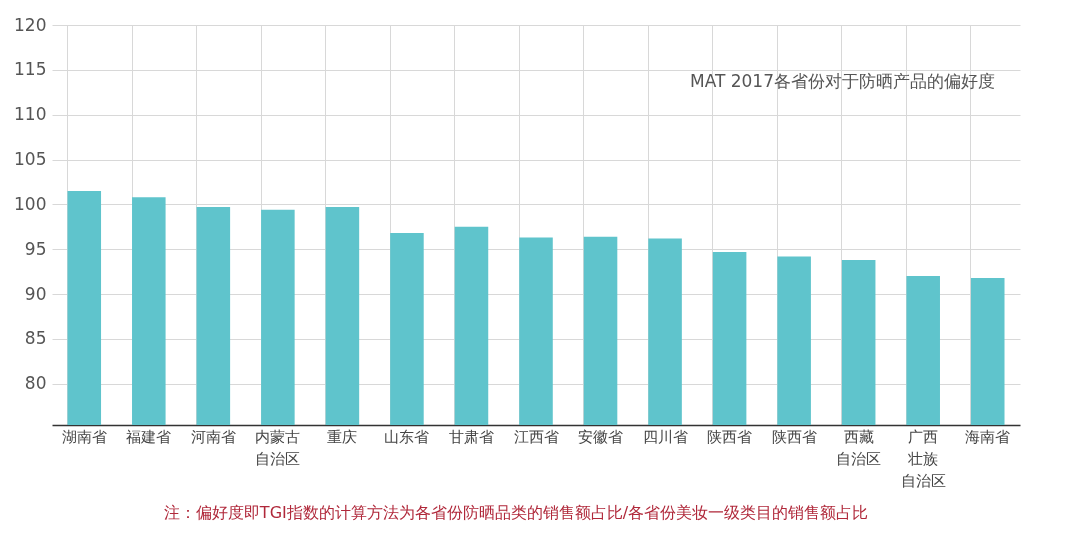 The width and height of the screenshot is (1080, 540). I want to click on y-tick-label: 100, so click(30, 203).